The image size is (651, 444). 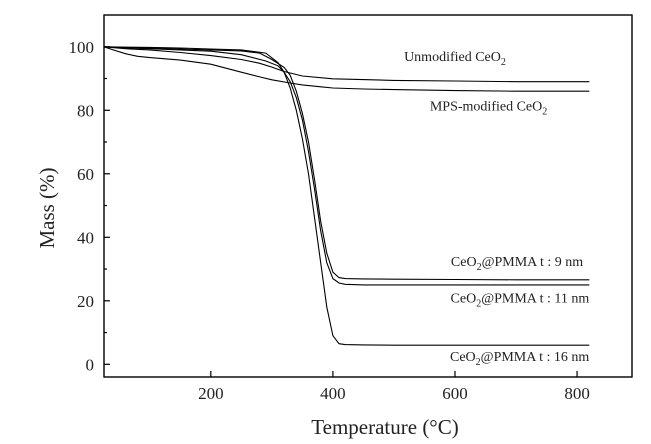 What do you see at coordinates (85, 174) in the screenshot?
I see `y-tick-label: 60` at bounding box center [85, 174].